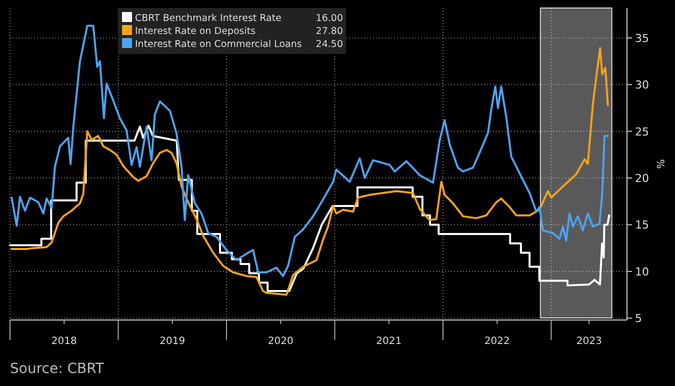  I want to click on y-tick-label: 35, so click(642, 38).